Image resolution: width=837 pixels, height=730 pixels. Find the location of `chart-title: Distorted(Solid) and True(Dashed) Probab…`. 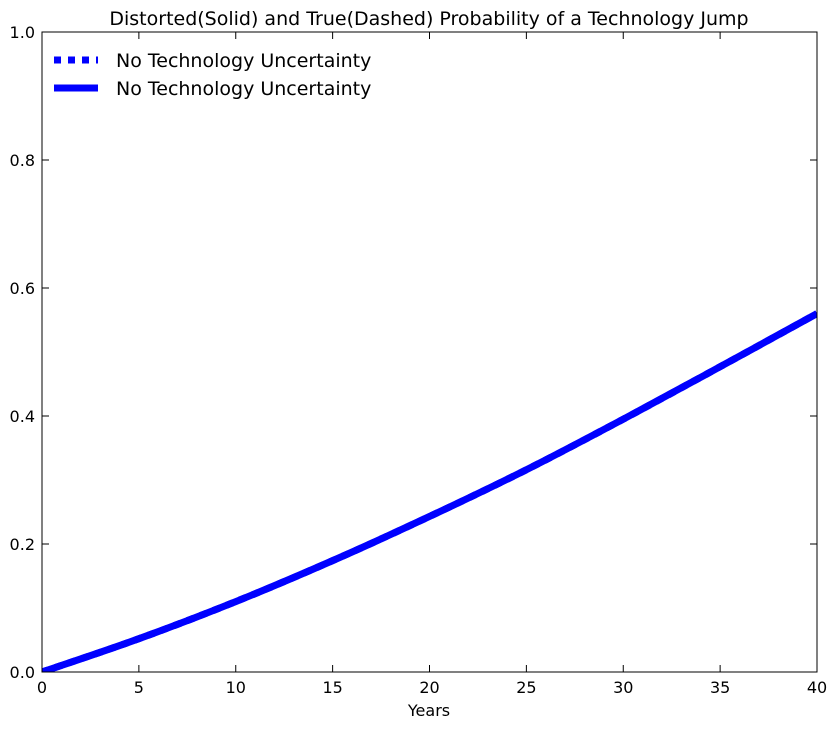

chart-title: Distorted(Solid) and True(Dashed) Probab… is located at coordinates (428, 19).